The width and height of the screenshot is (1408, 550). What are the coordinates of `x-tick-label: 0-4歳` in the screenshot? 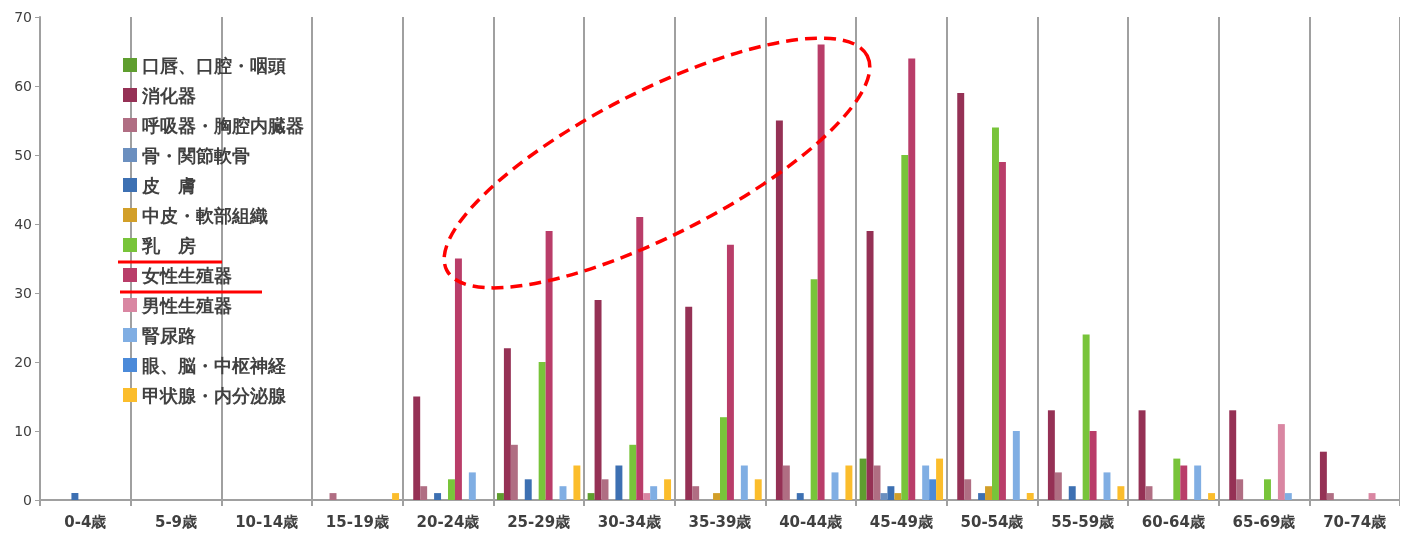 It's located at (85, 521).